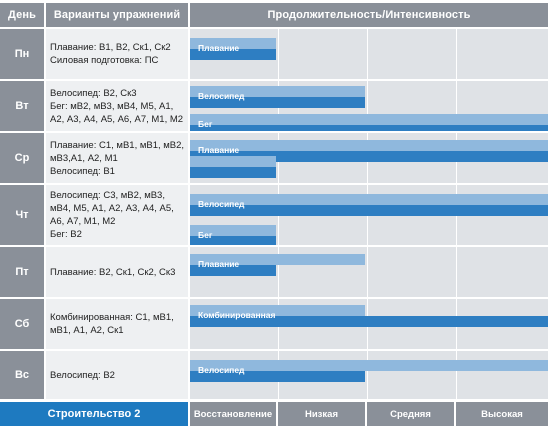 This screenshot has width=548, height=433. What do you see at coordinates (502, 414) in the screenshot?
I see `scale-high: Высокая` at bounding box center [502, 414].